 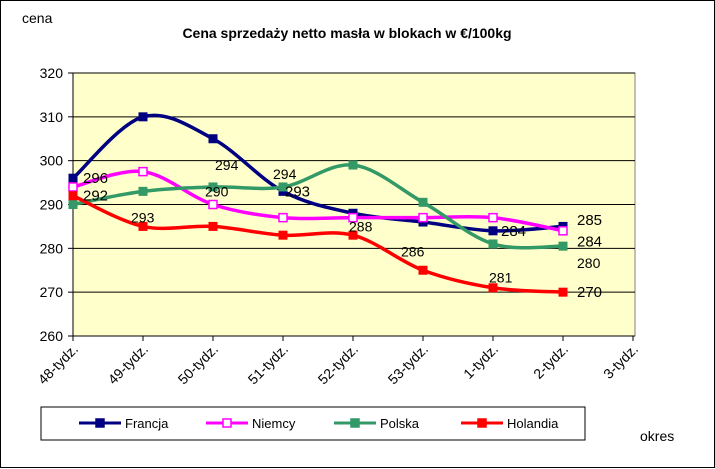 What do you see at coordinates (589, 263) in the screenshot?
I see `data-label: 280` at bounding box center [589, 263].